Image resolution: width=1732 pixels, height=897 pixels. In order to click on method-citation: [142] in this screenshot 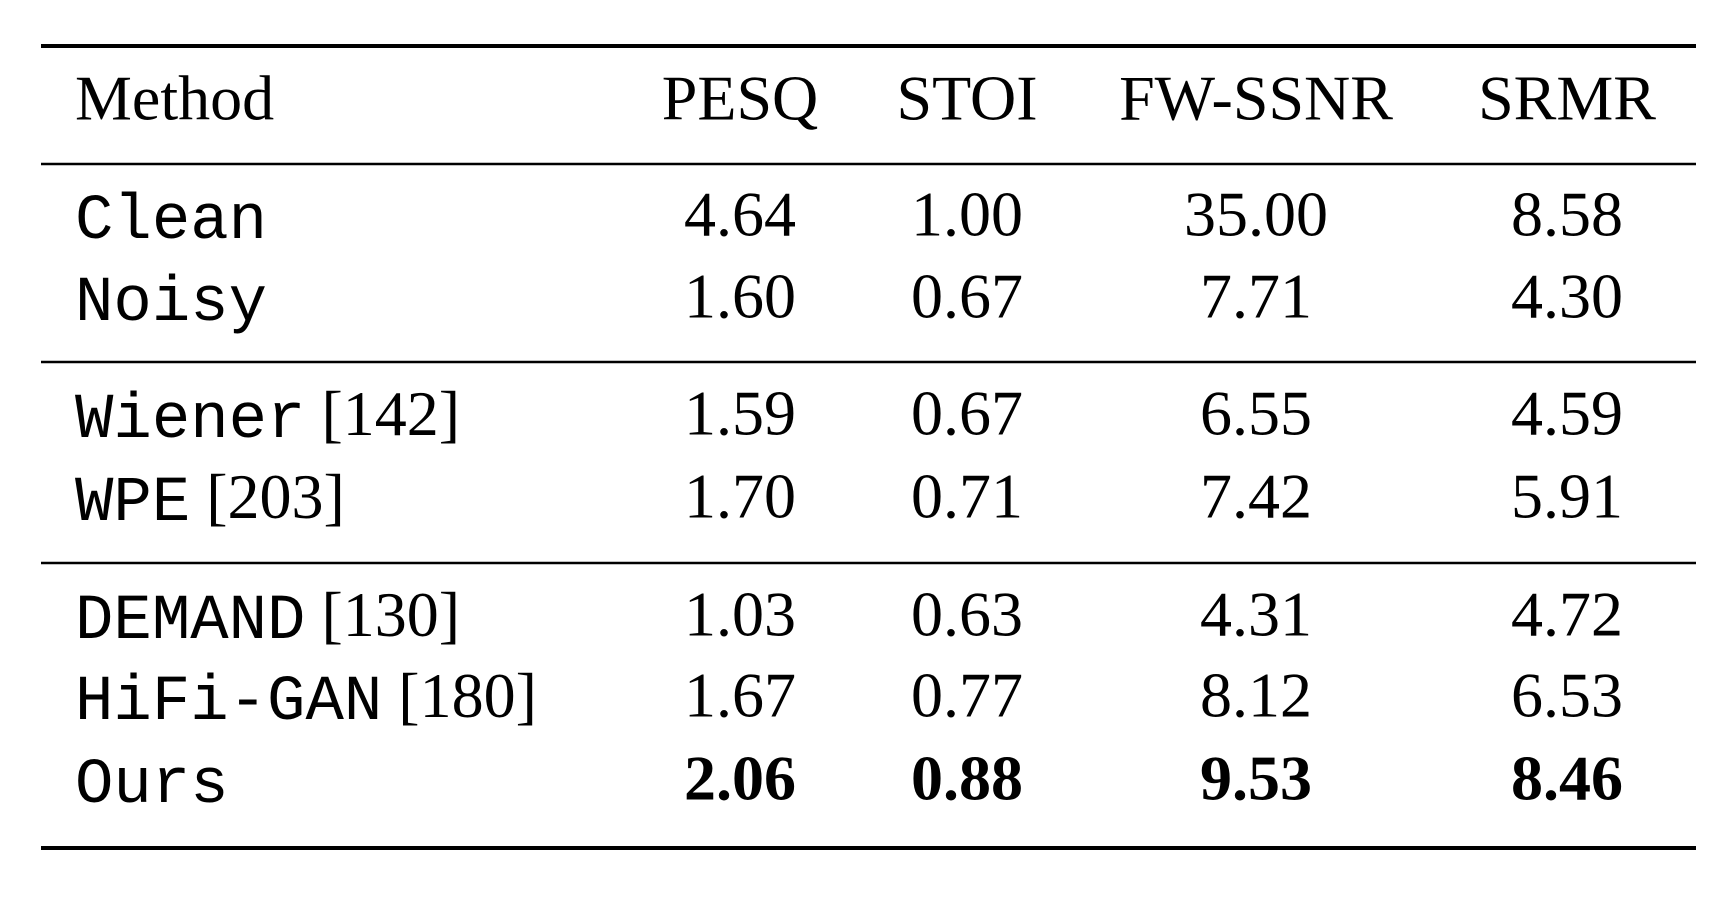, I will do `click(390, 413)`.